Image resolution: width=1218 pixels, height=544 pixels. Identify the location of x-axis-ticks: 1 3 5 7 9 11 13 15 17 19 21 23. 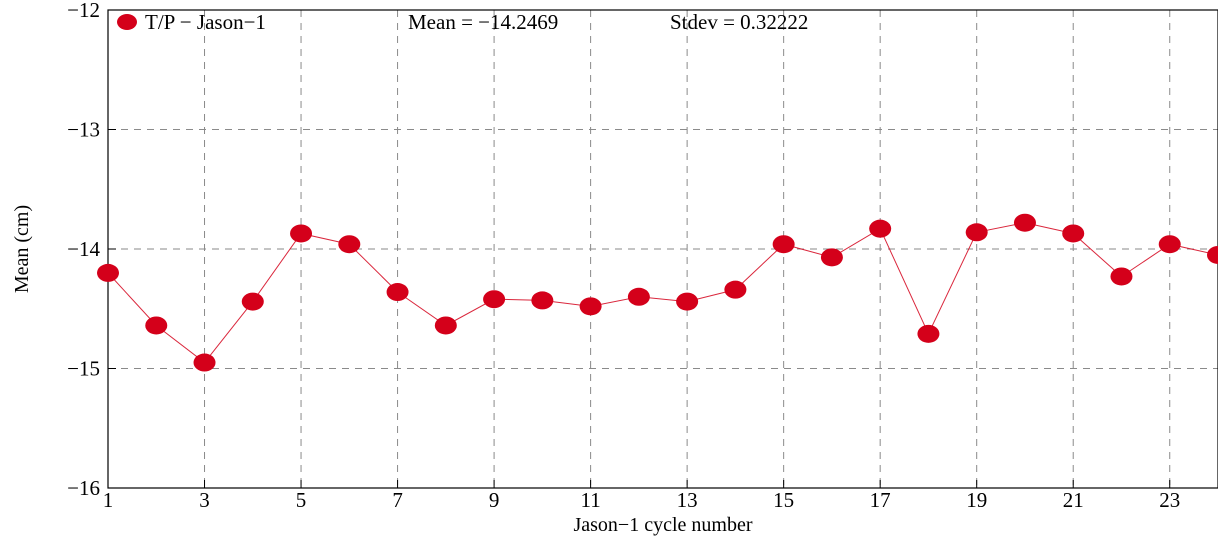
(641, 496).